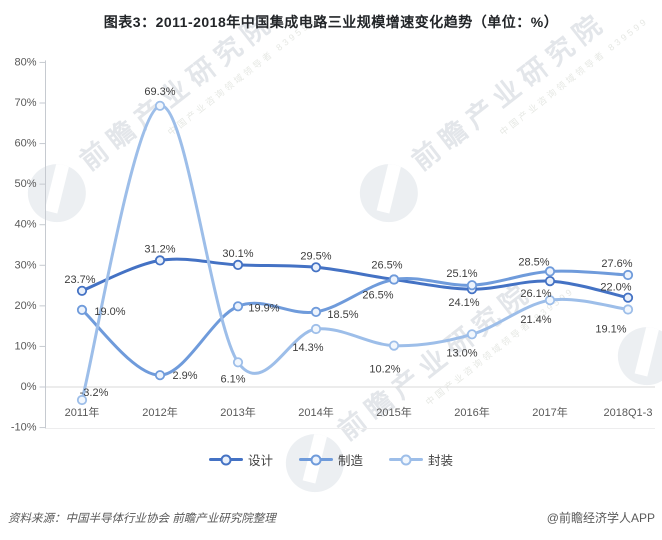 This screenshot has width=662, height=540. I want to click on y-tick-label: 60%, so click(25, 144).